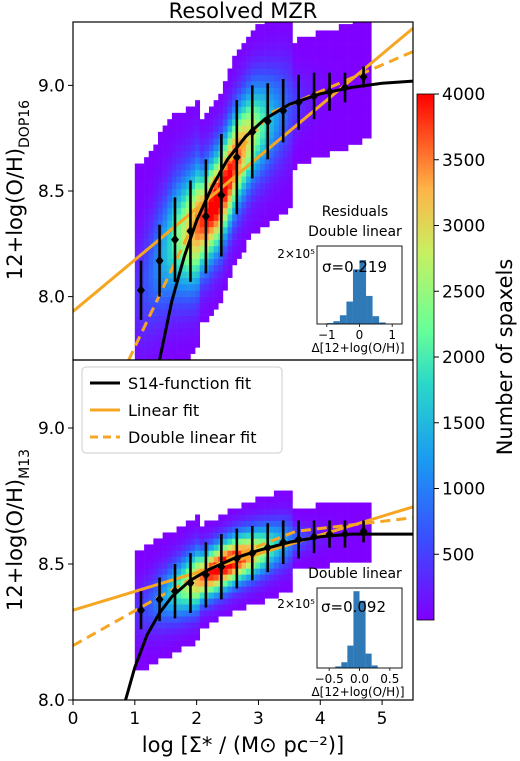 The image size is (520, 761). I want to click on x-tick-label: 0, so click(73, 719).